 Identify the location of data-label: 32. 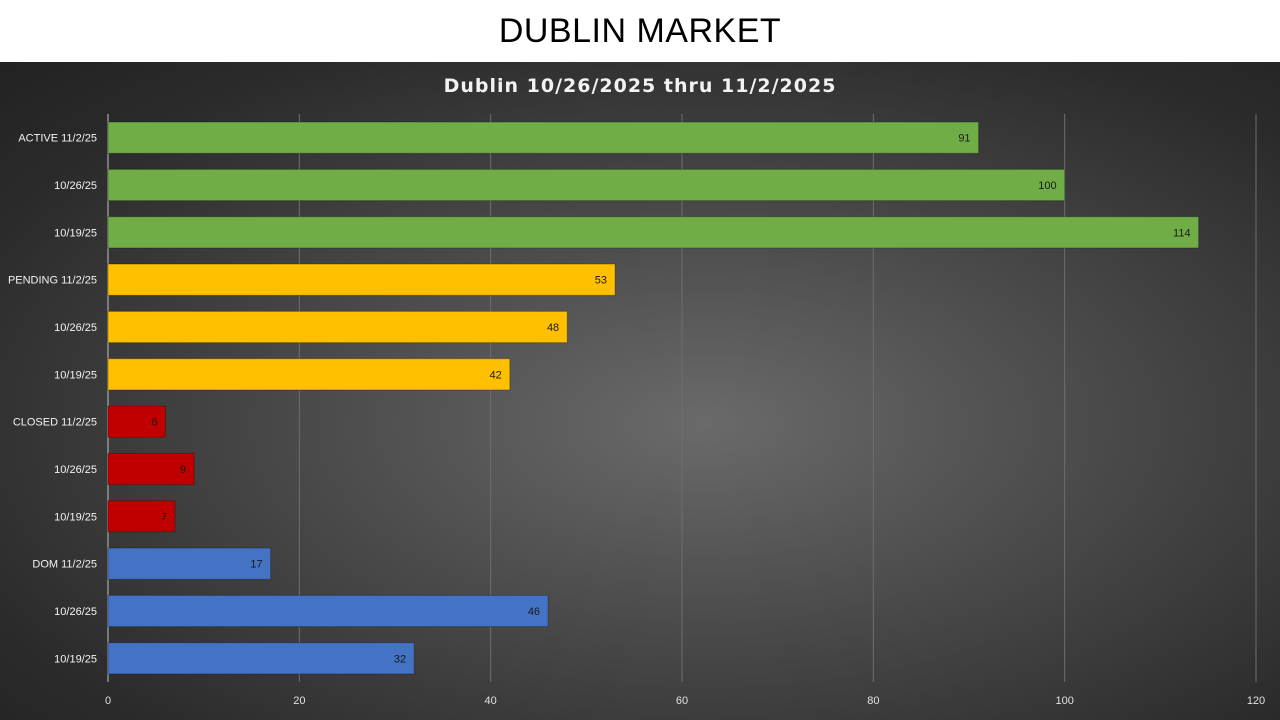
(400, 659).